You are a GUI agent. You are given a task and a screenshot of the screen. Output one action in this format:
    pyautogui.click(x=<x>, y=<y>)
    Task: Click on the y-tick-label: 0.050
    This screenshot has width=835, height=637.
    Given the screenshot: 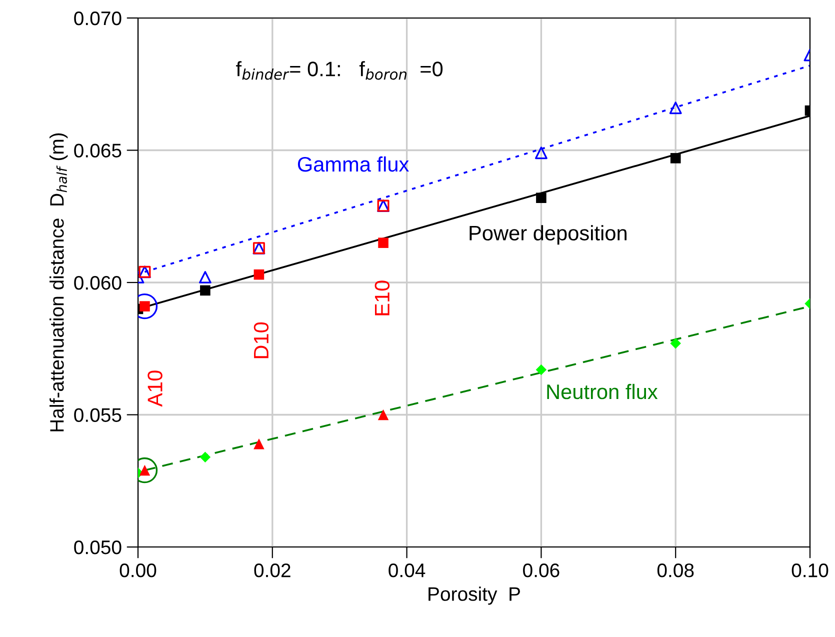 What is the action you would take?
    pyautogui.click(x=98, y=547)
    